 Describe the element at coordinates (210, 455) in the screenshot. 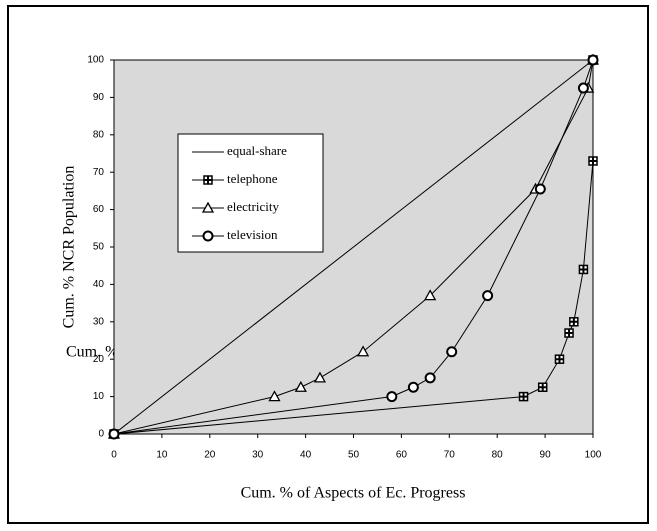

I see `x-tick-label: 20` at that location.